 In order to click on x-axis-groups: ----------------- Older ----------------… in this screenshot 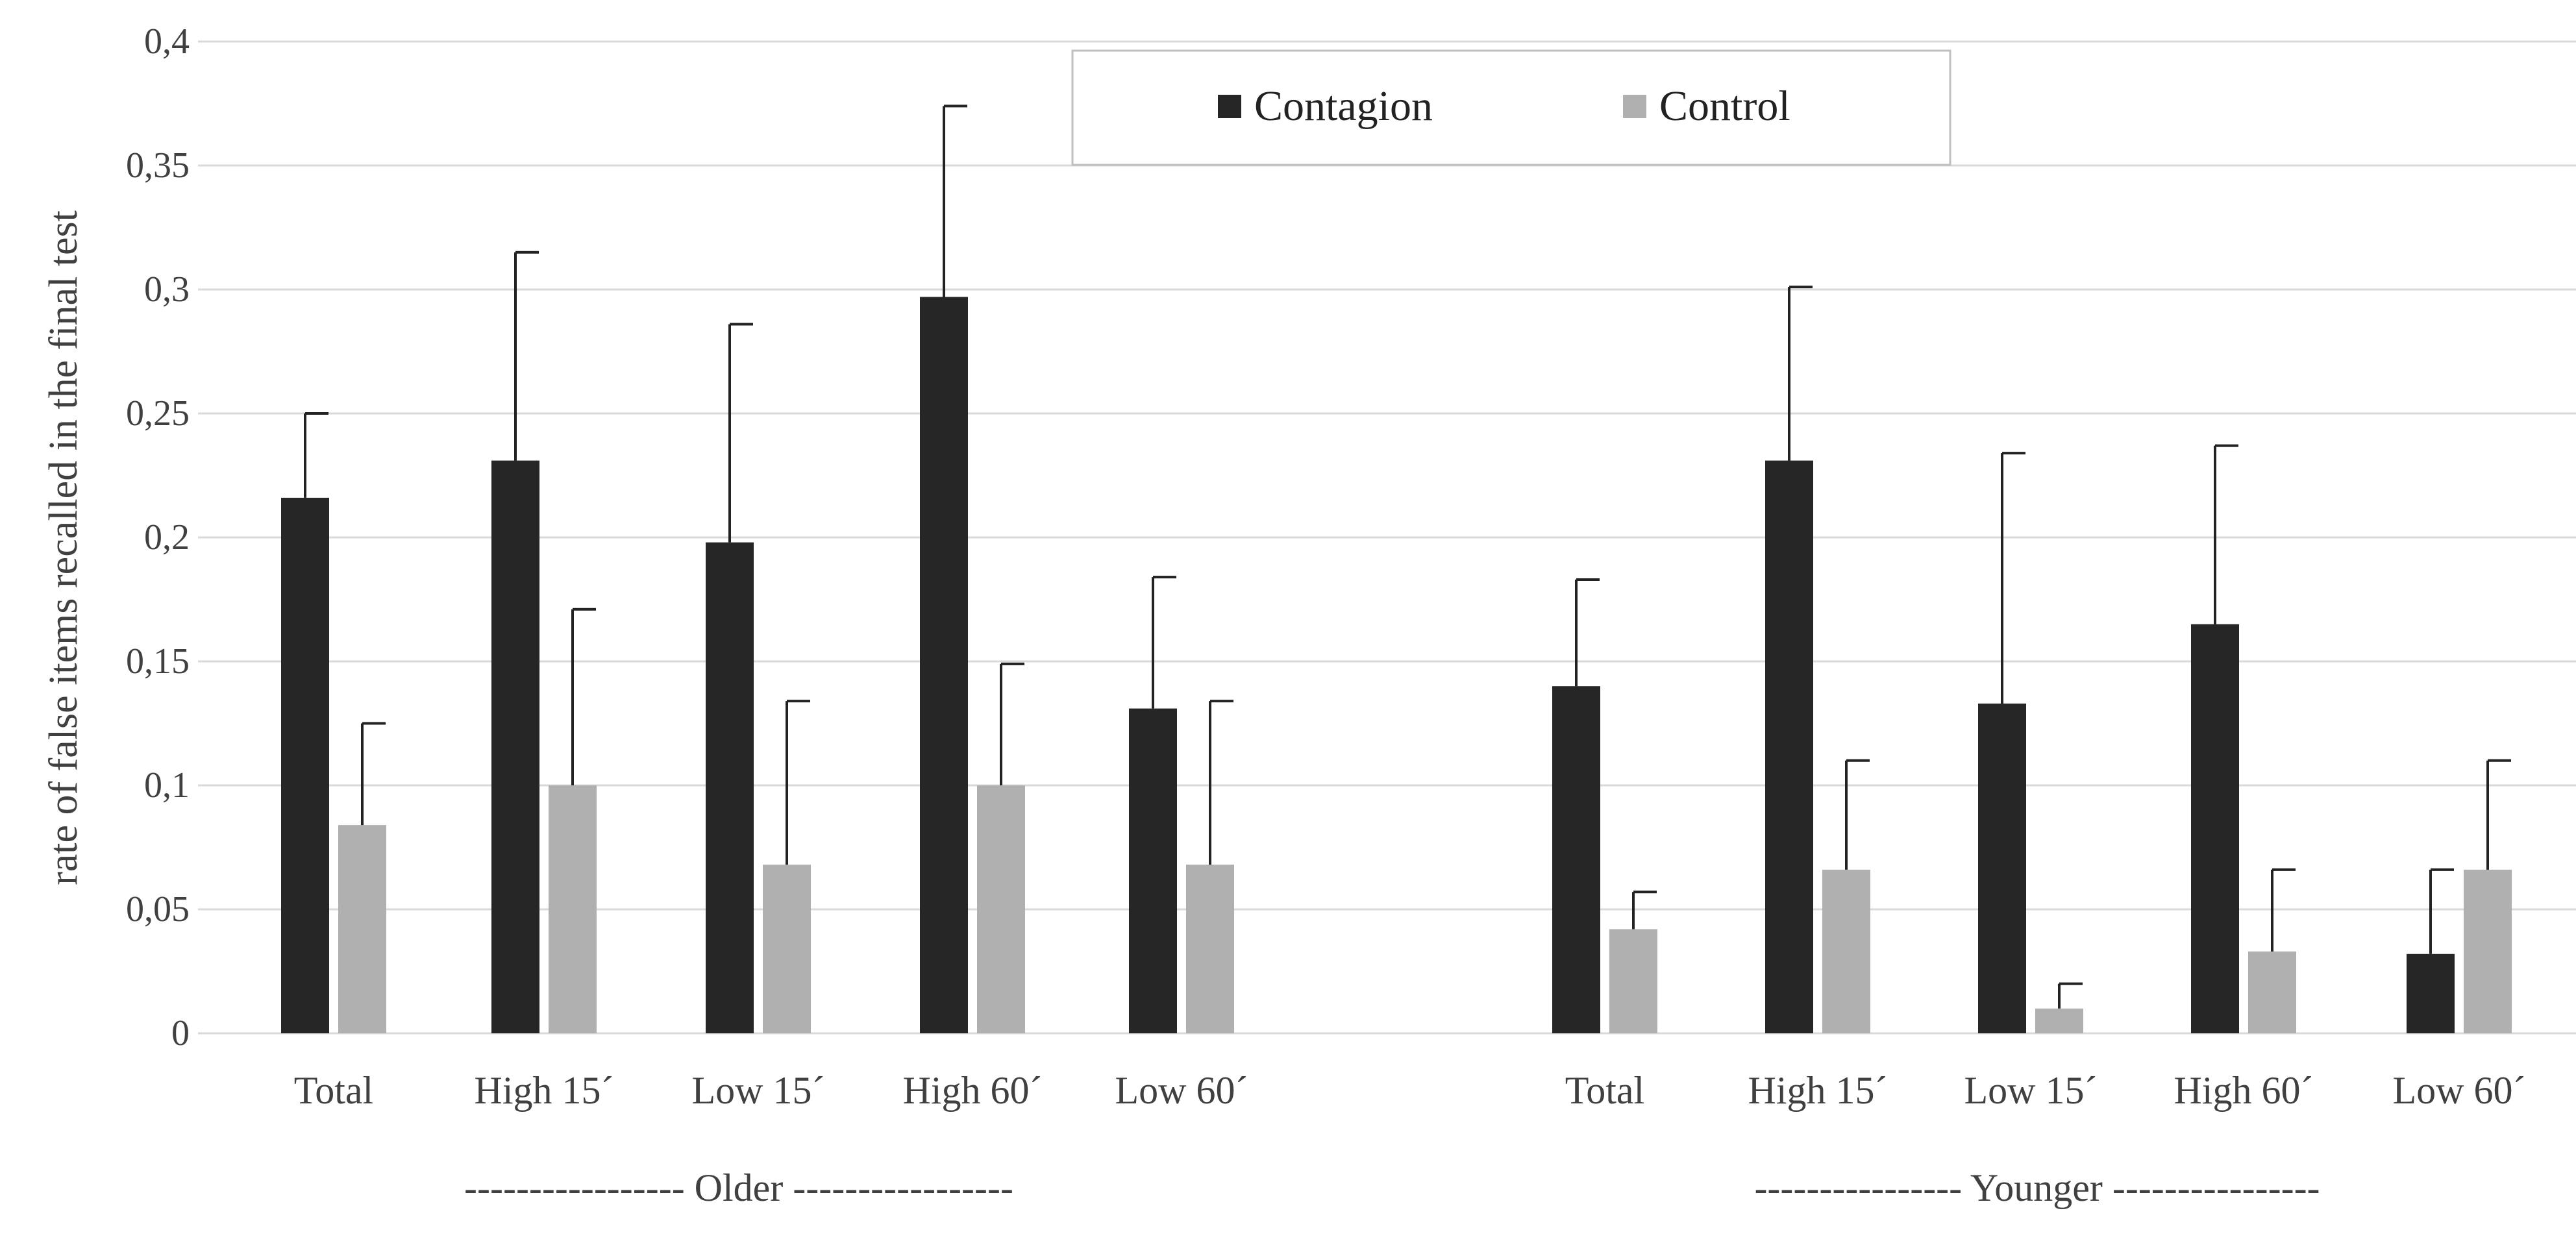, I will do `click(1392, 1187)`.